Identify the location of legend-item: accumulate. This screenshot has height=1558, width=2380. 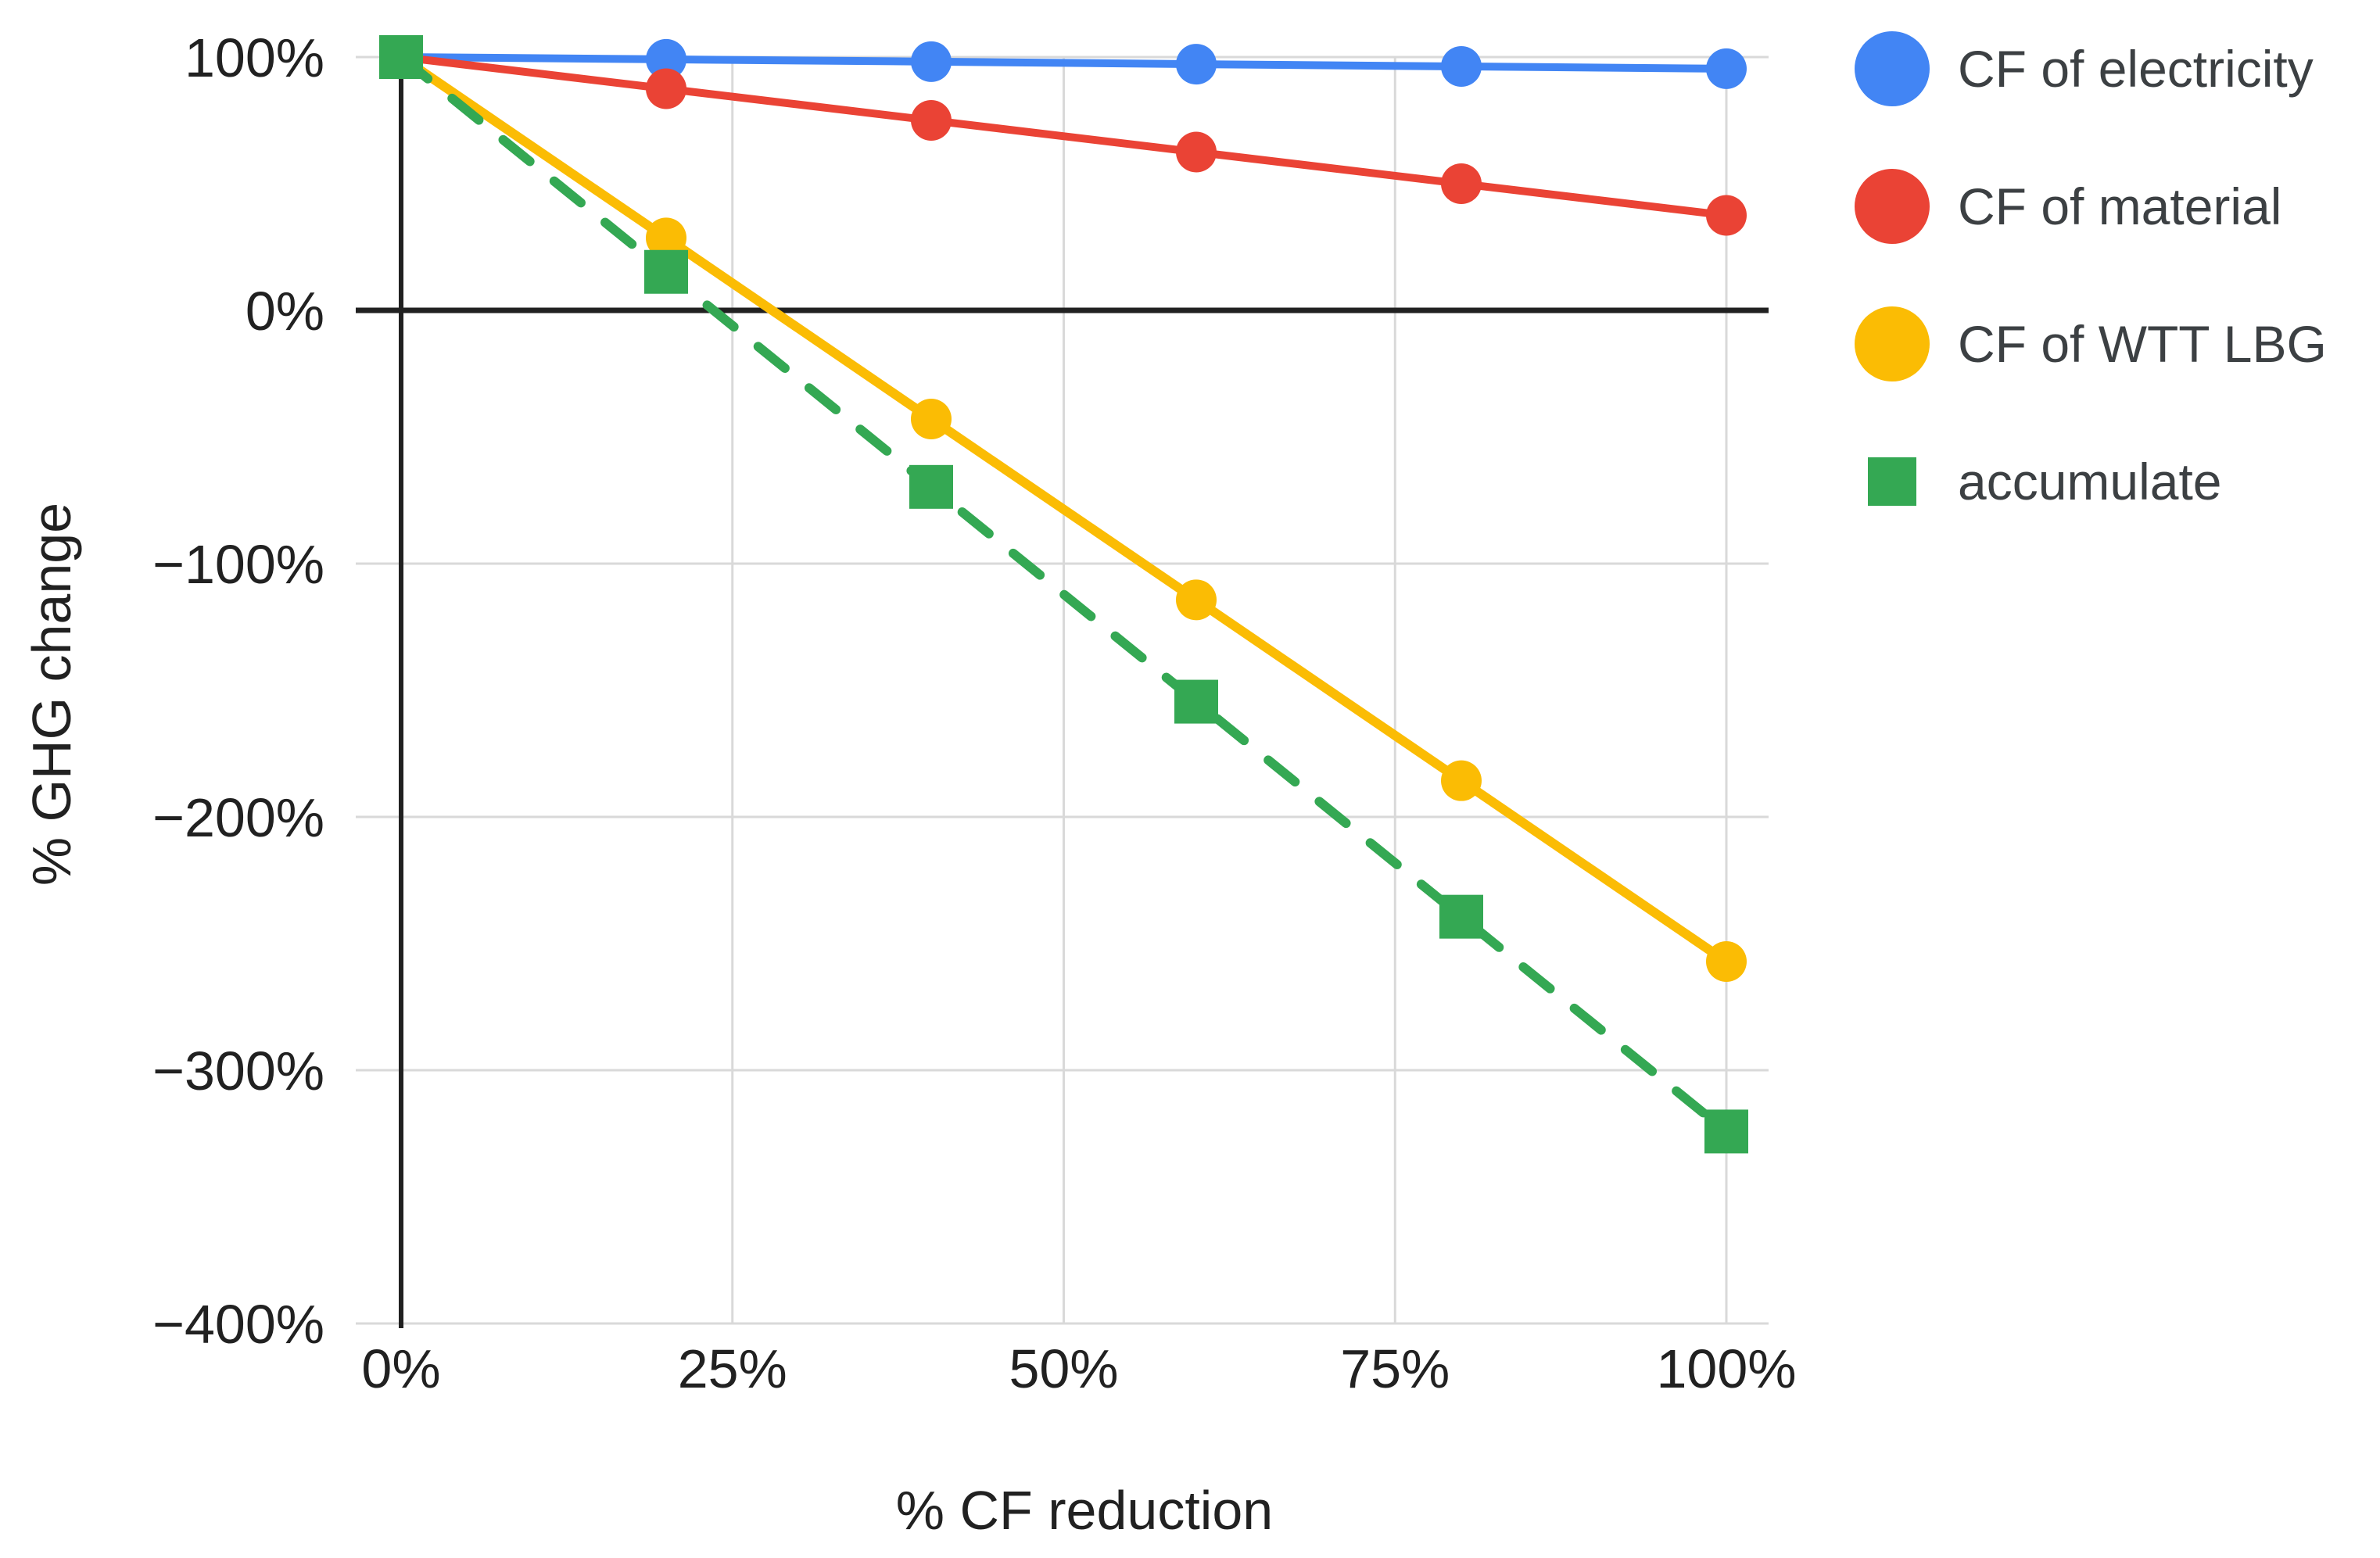
(2091, 482).